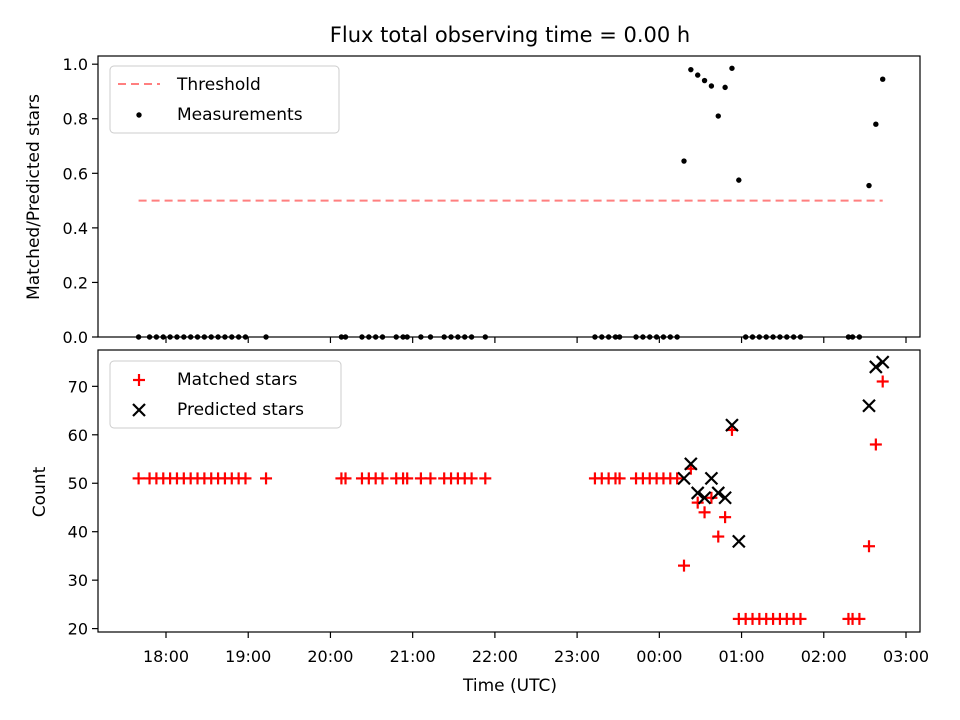 The height and width of the screenshot is (720, 960). What do you see at coordinates (218, 85) in the screenshot?
I see `legend-threshold-label: Threshold` at bounding box center [218, 85].